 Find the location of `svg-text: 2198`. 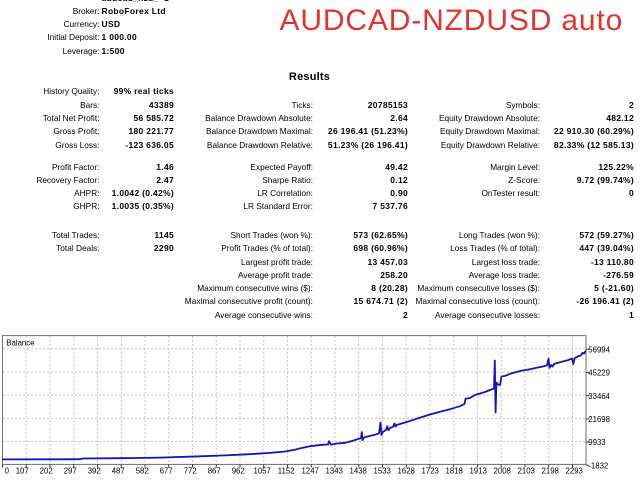

svg-text: 2198 is located at coordinates (550, 471).